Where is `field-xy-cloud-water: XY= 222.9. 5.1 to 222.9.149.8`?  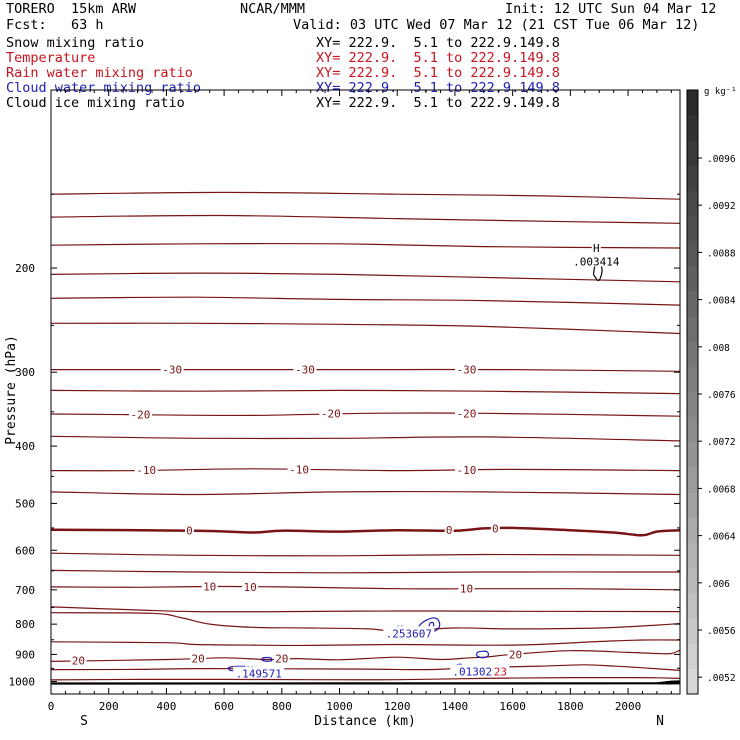 field-xy-cloud-water: XY= 222.9. 5.1 to 222.9.149.8 is located at coordinates (438, 88).